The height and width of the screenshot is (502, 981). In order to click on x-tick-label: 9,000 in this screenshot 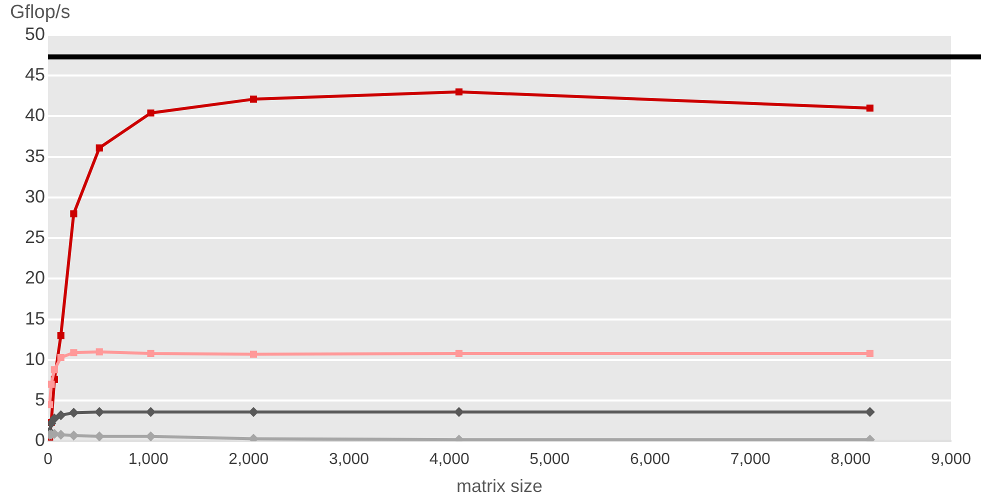, I will do `click(951, 459)`.